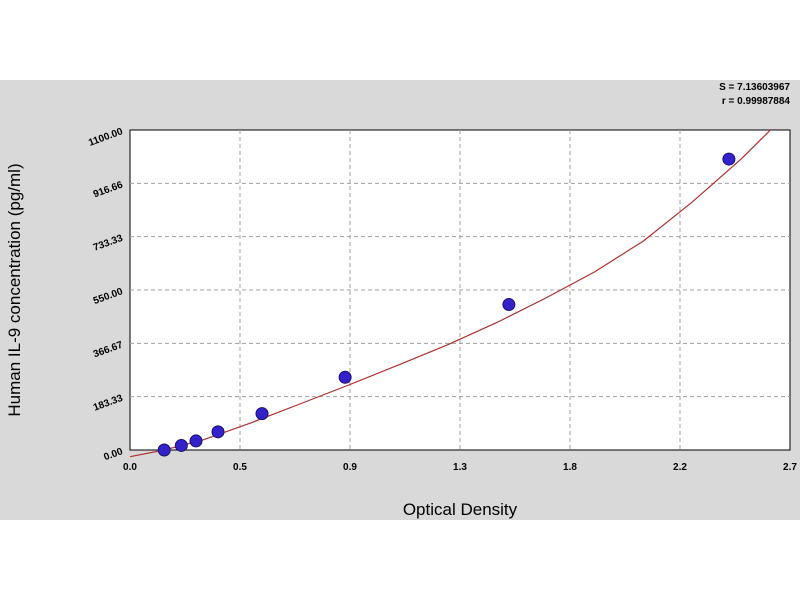 The height and width of the screenshot is (600, 800). Describe the element at coordinates (460, 509) in the screenshot. I see `x-axis-title: Optical Density` at that location.